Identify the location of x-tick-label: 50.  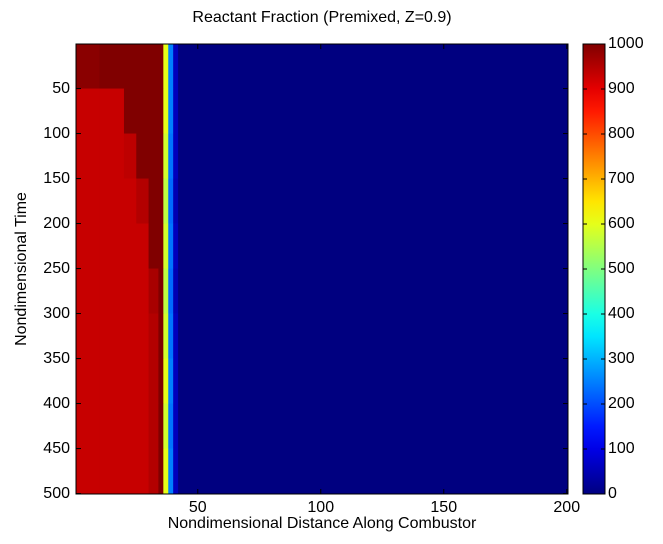
(198, 507).